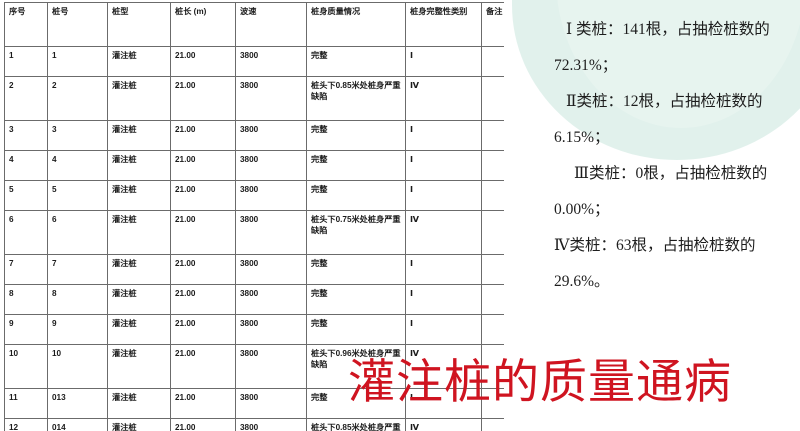  Describe the element at coordinates (356, 24) in the screenshot. I see `column-header-shaft-quality: 桩身质量情况` at that location.